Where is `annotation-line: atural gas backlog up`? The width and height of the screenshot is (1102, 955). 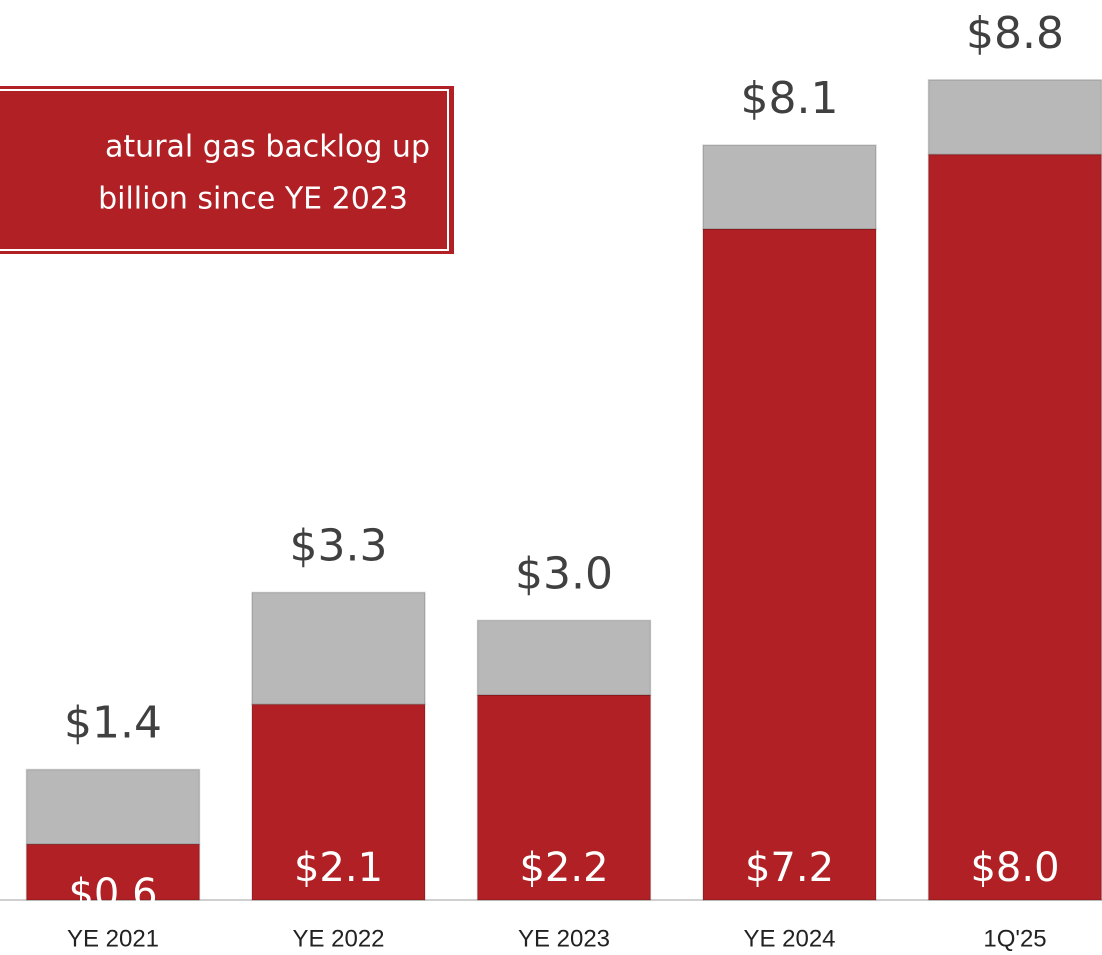
annotation-line: atural gas backlog up is located at coordinates (267, 147).